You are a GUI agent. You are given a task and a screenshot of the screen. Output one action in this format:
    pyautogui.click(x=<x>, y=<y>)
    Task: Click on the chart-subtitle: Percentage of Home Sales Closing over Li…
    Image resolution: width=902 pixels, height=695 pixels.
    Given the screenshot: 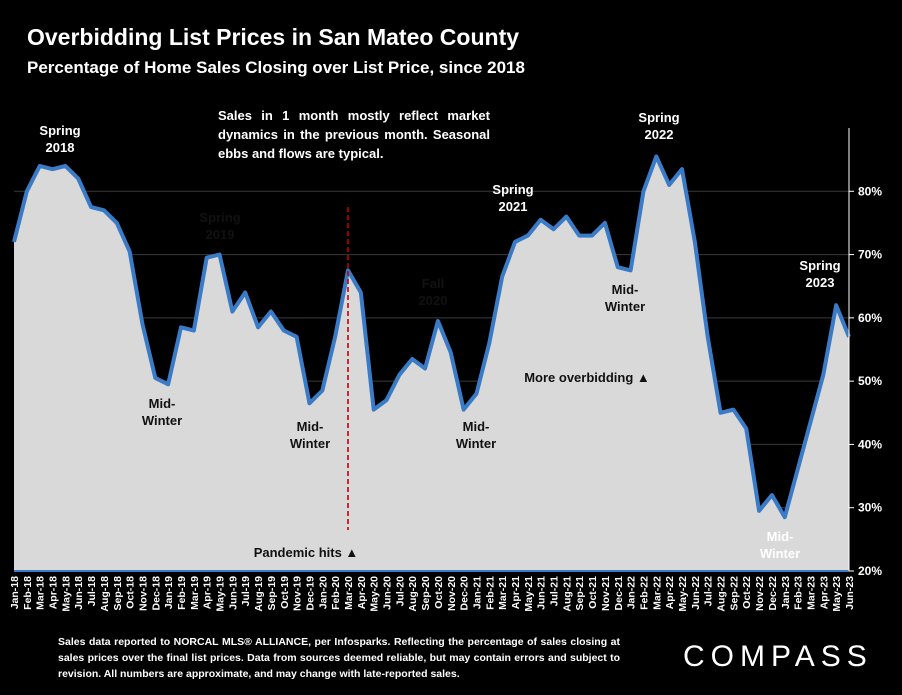 What is the action you would take?
    pyautogui.click(x=276, y=67)
    